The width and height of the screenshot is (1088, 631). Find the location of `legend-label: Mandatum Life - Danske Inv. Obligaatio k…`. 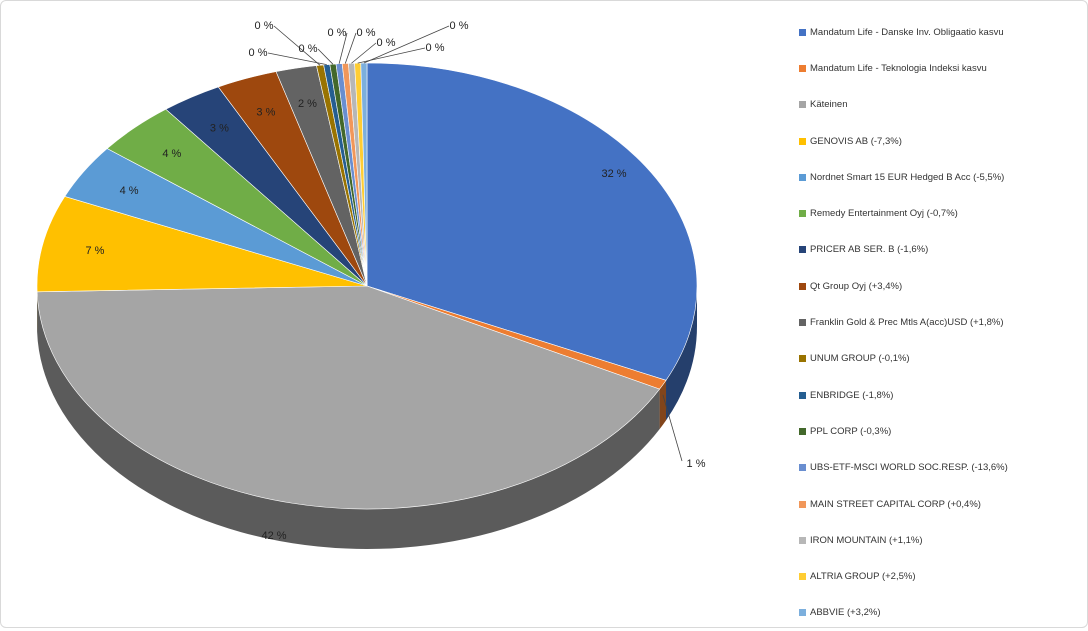

legend-label: Mandatum Life - Danske Inv. Obligaatio k… is located at coordinates (907, 32).